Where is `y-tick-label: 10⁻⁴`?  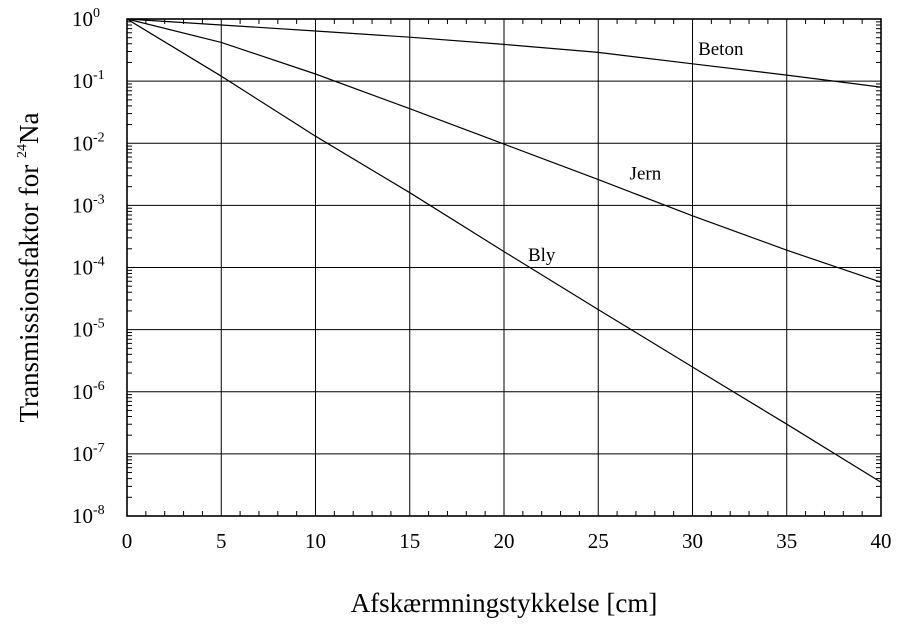 y-tick-label: 10⁻⁴ is located at coordinates (88, 267).